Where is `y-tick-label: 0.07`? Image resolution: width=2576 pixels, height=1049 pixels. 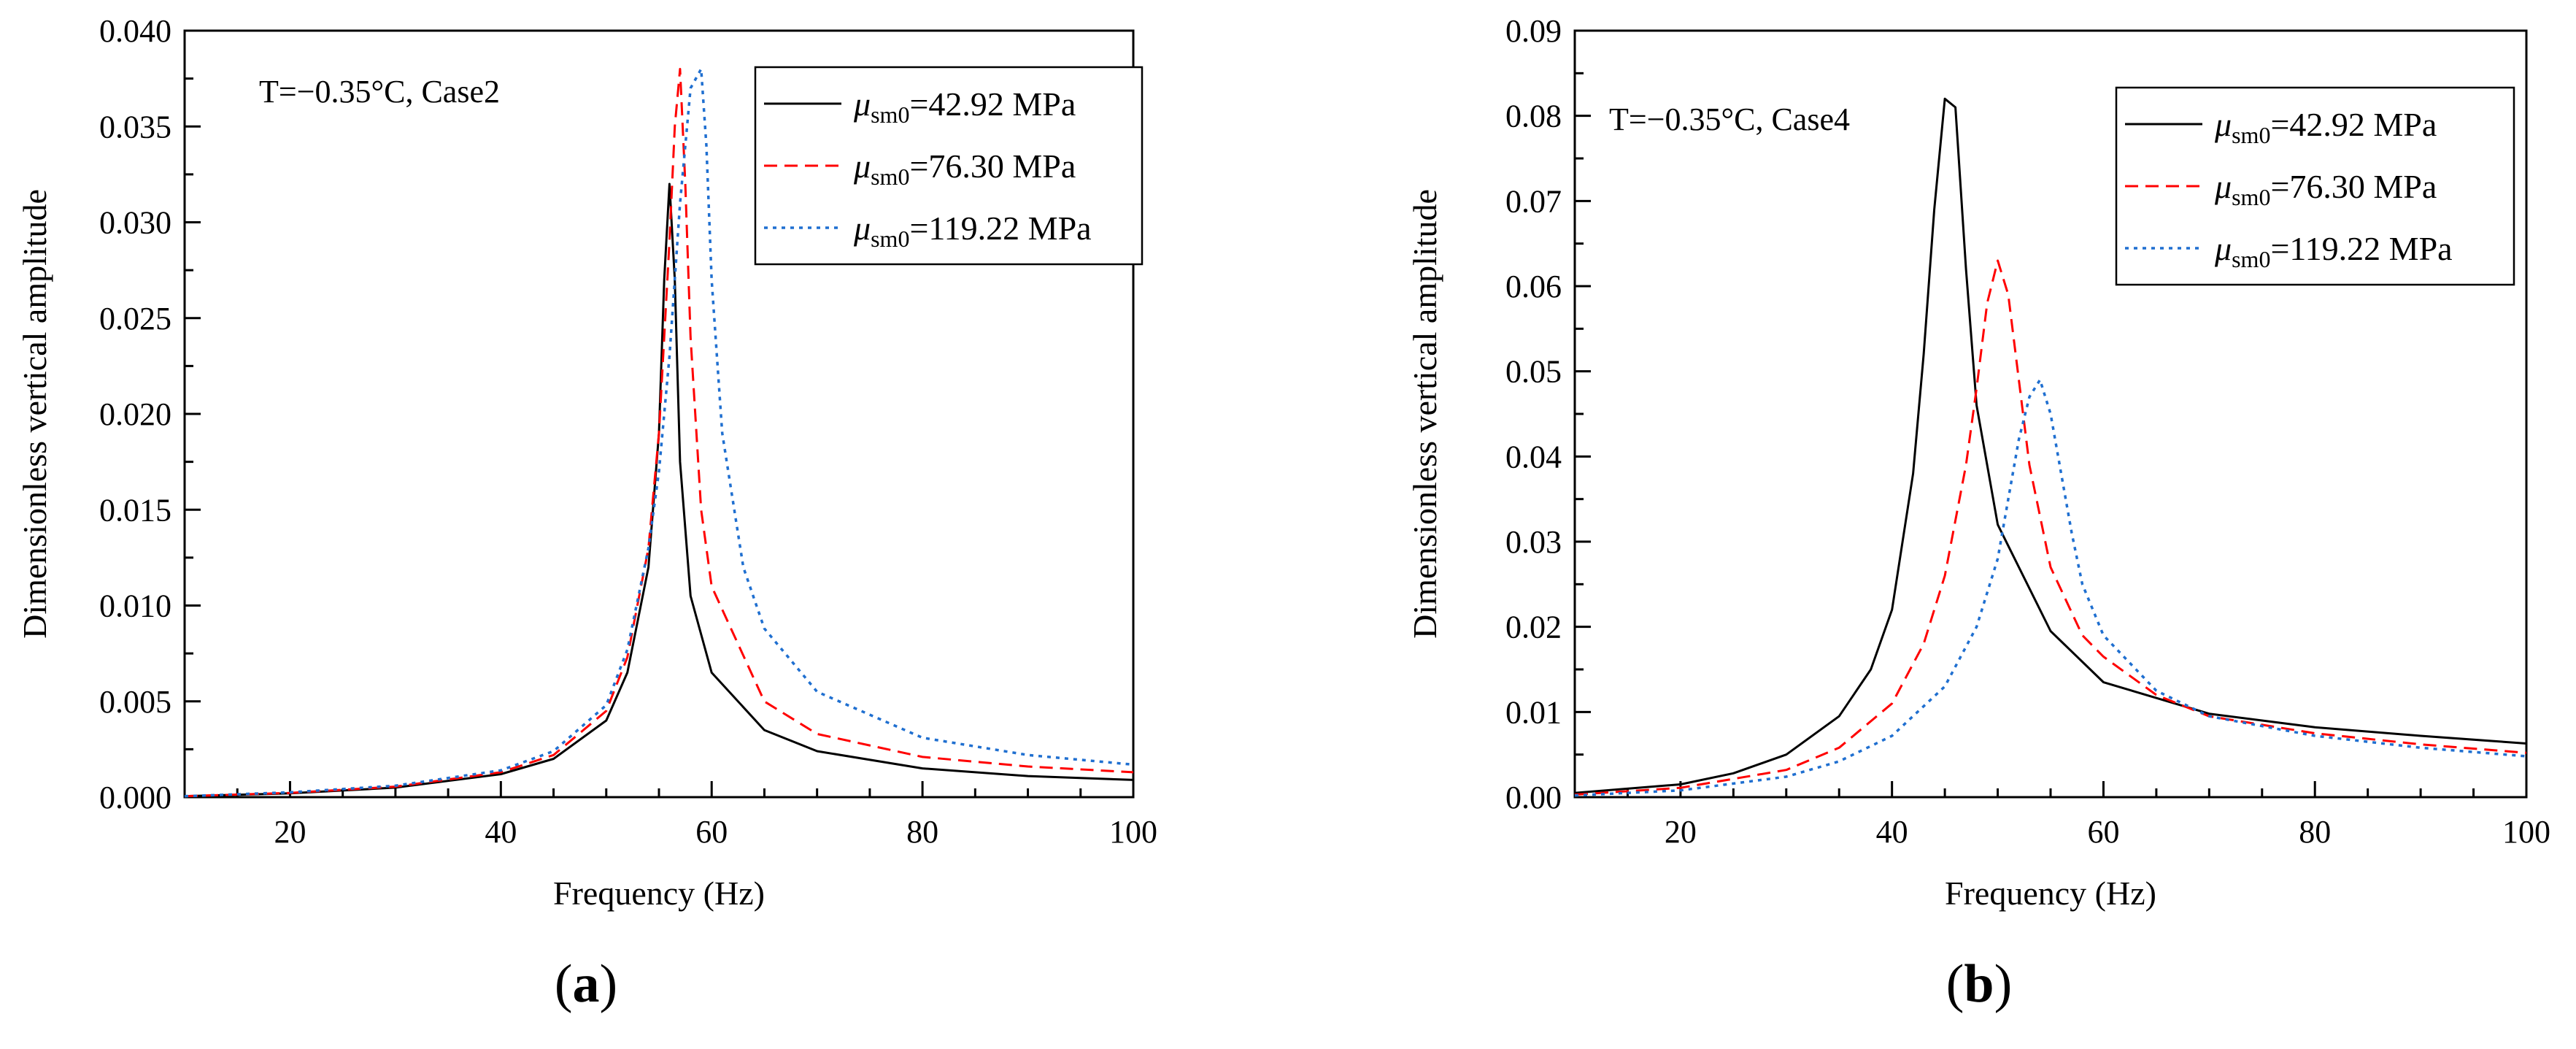 y-tick-label: 0.07 is located at coordinates (1533, 201).